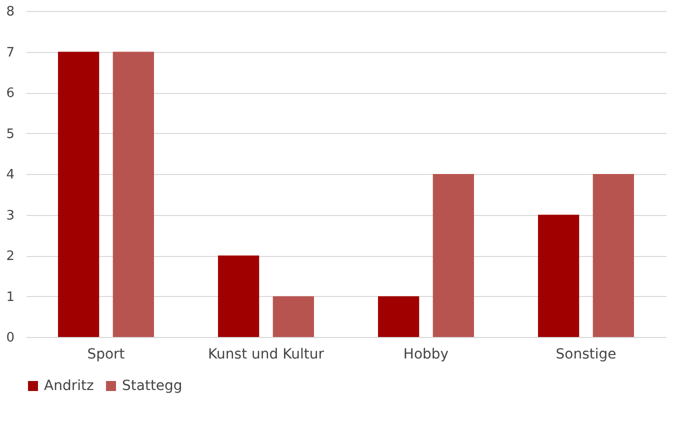 This screenshot has width=697, height=421. Describe the element at coordinates (266, 354) in the screenshot. I see `x-tick-label: Kunst und Kultur` at that location.